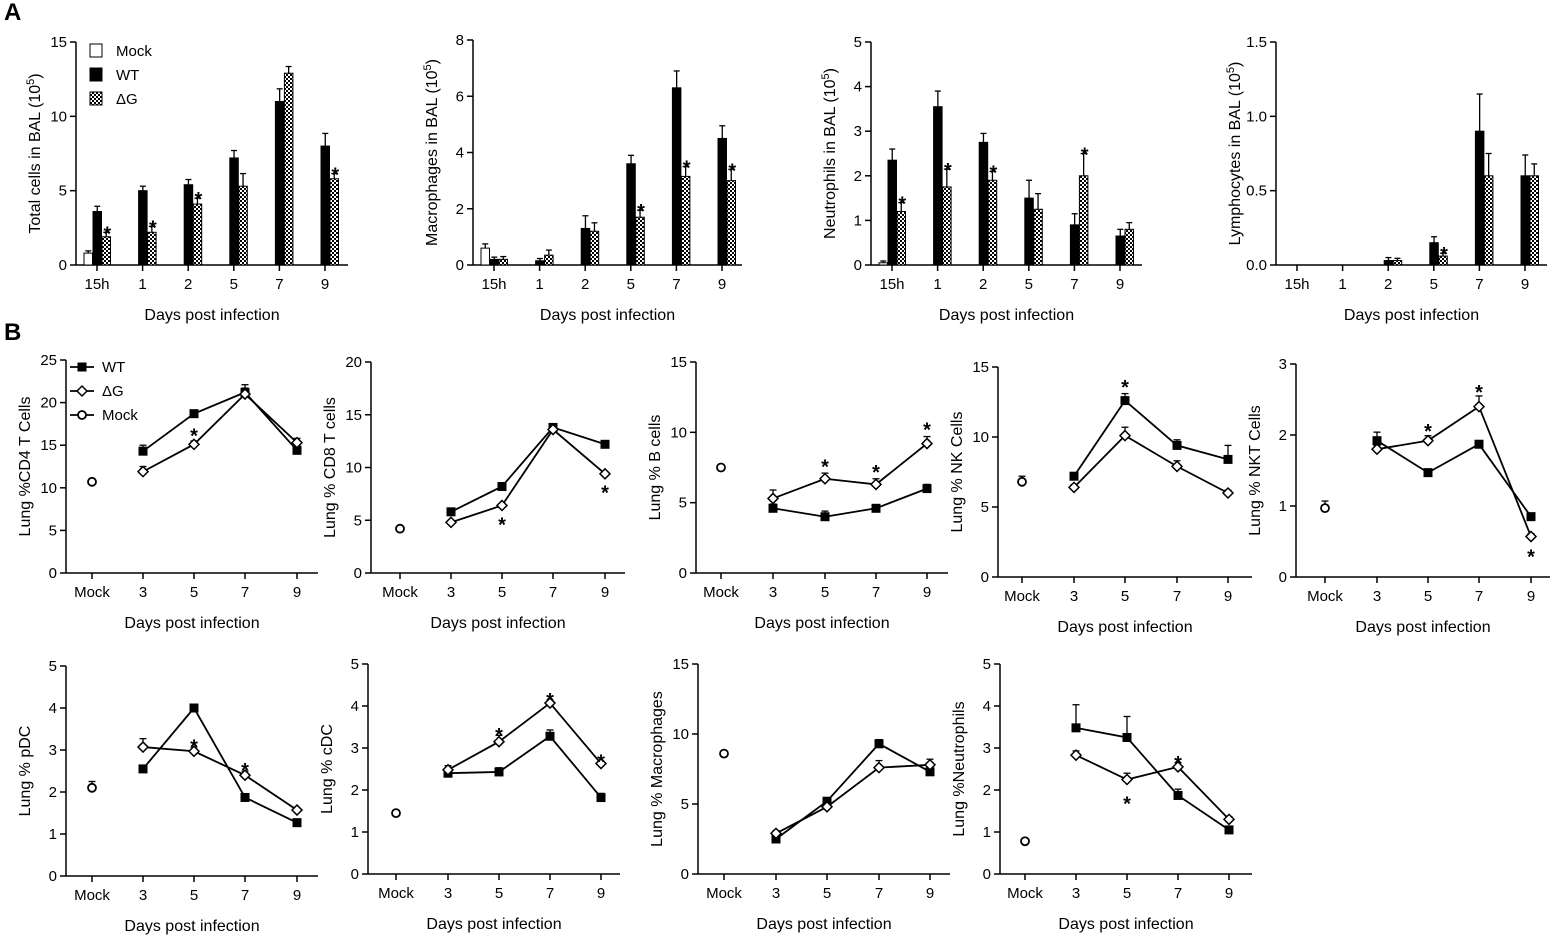  I want to click on y-axis-label: Lung % Macrophages, so click(657, 769).